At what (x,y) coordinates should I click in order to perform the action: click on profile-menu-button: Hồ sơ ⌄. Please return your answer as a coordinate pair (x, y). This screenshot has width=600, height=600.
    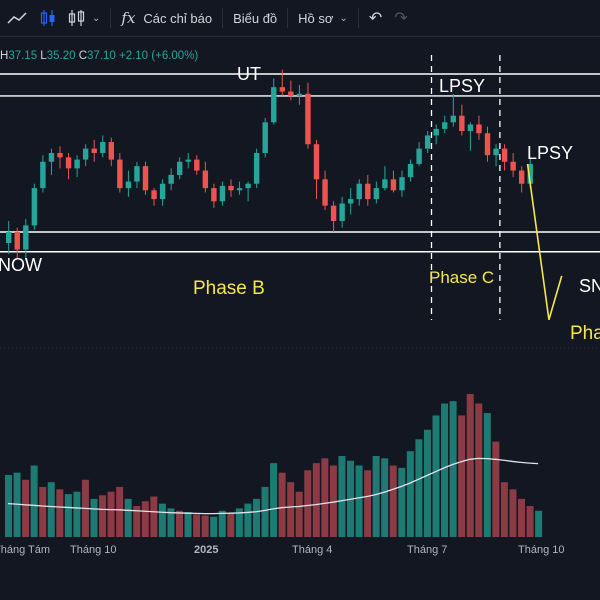
    Looking at the image, I should click on (323, 18).